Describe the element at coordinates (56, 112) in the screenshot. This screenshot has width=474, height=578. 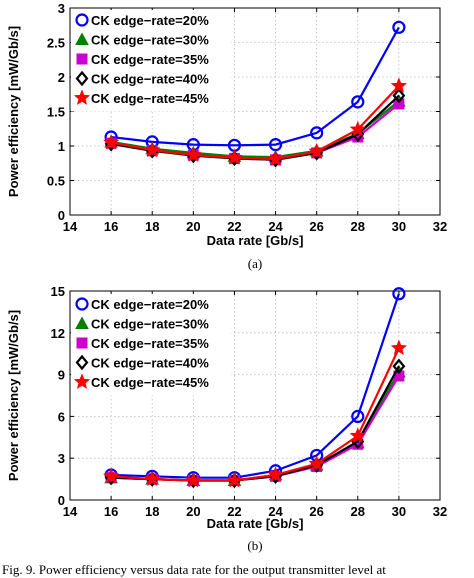
I see `y-tick-label: 1.5` at that location.